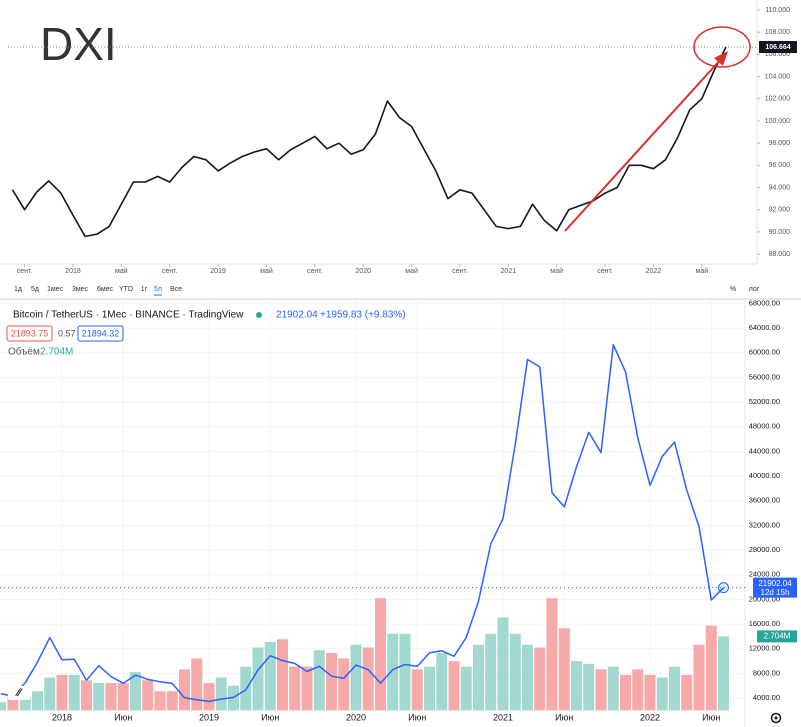 This screenshot has width=801, height=727. Describe the element at coordinates (764, 450) in the screenshot. I see `y-tick-label: 44000.00` at that location.